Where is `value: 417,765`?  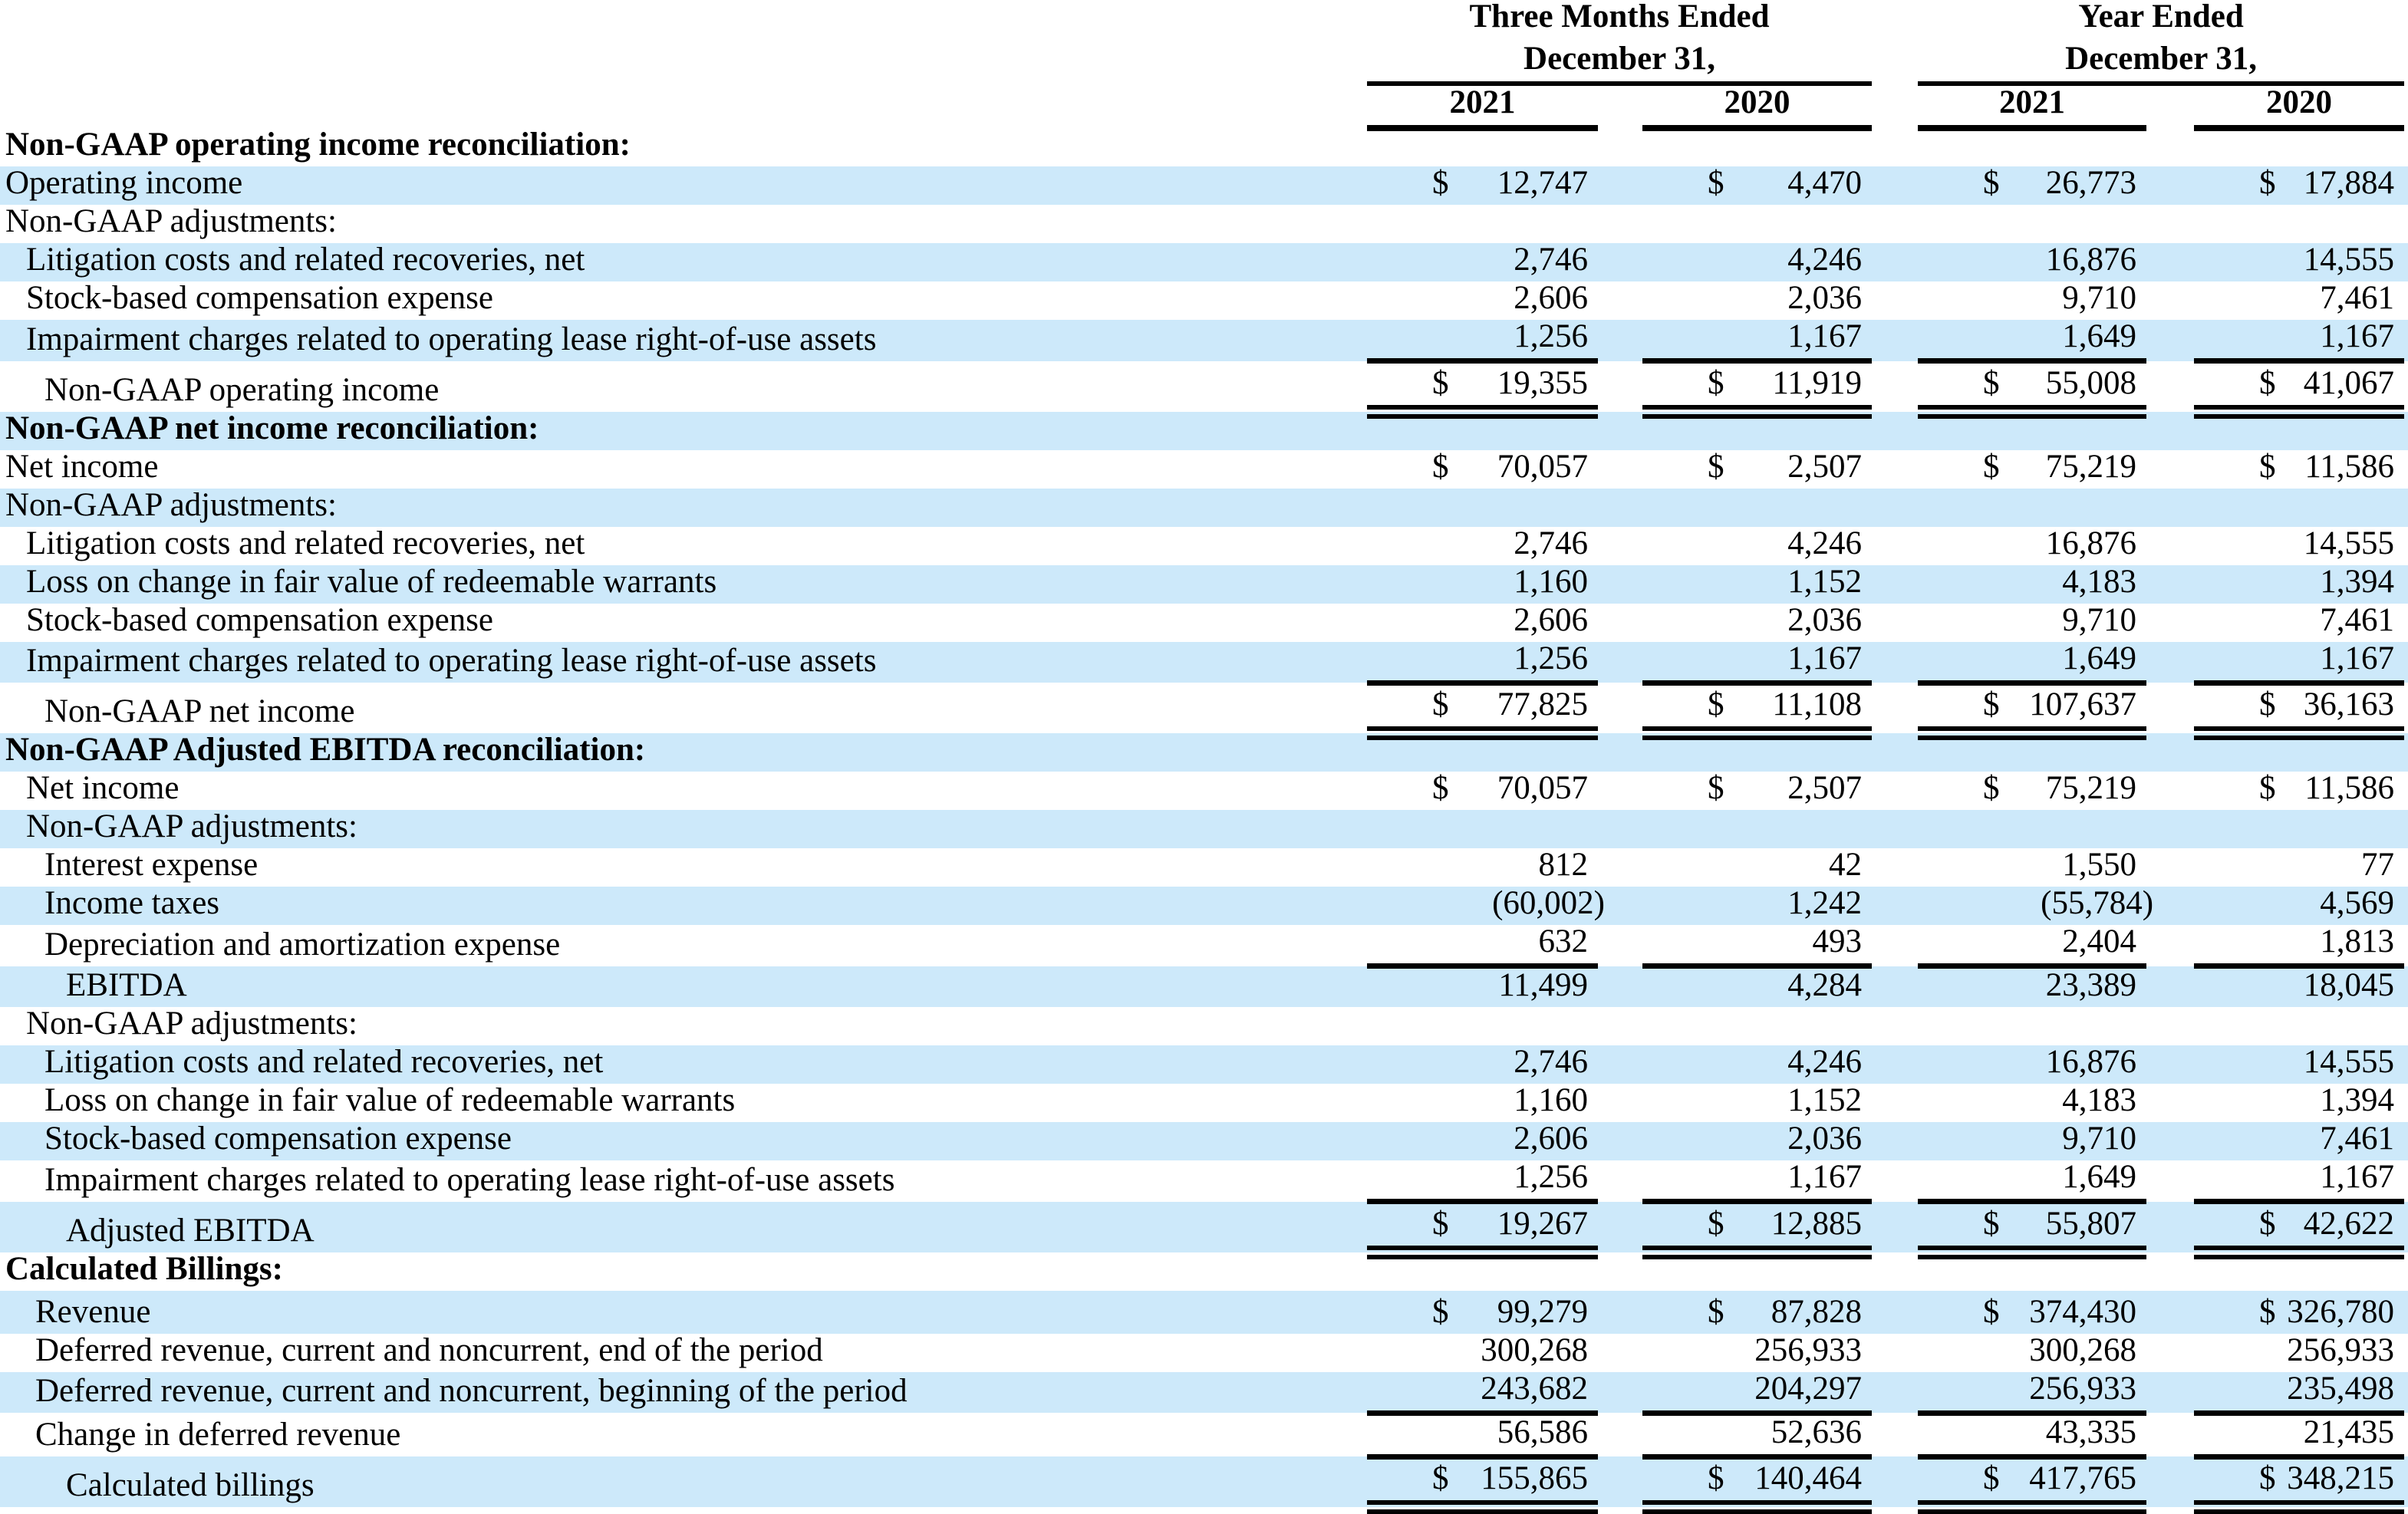
value: 417,765 is located at coordinates (2083, 1478).